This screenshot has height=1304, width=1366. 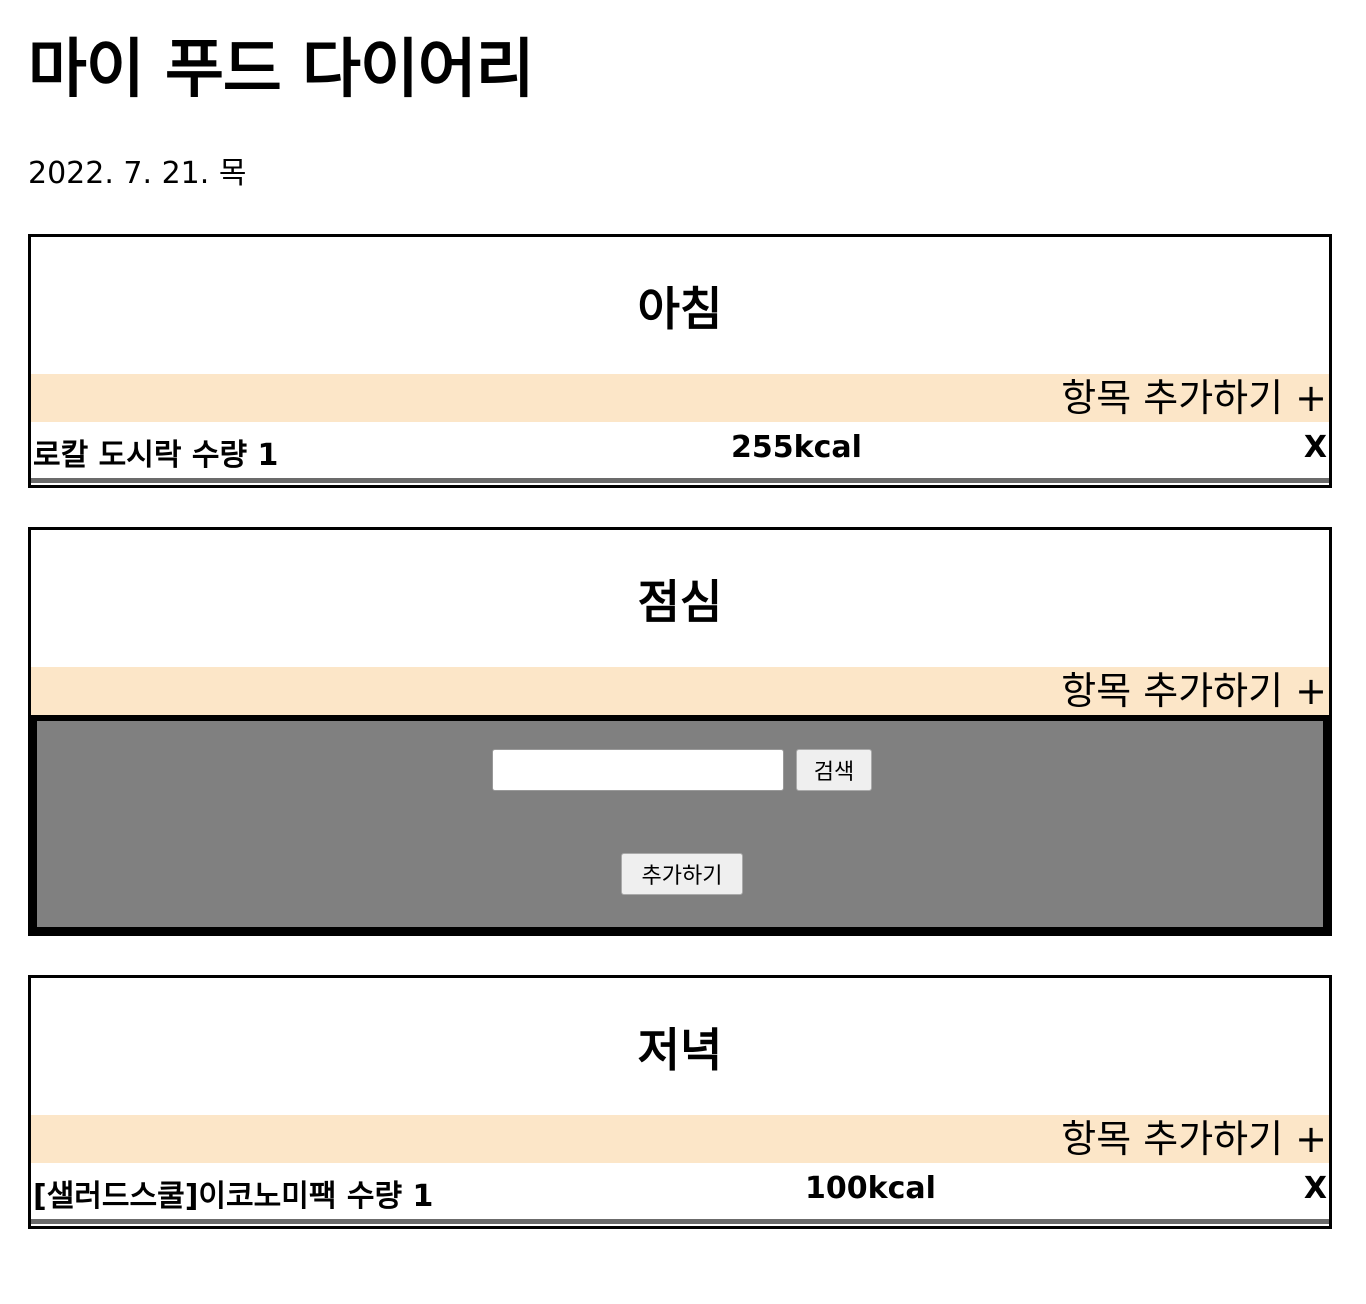 I want to click on food-name: 로칼 도시락 수량 1, so click(x=156, y=455).